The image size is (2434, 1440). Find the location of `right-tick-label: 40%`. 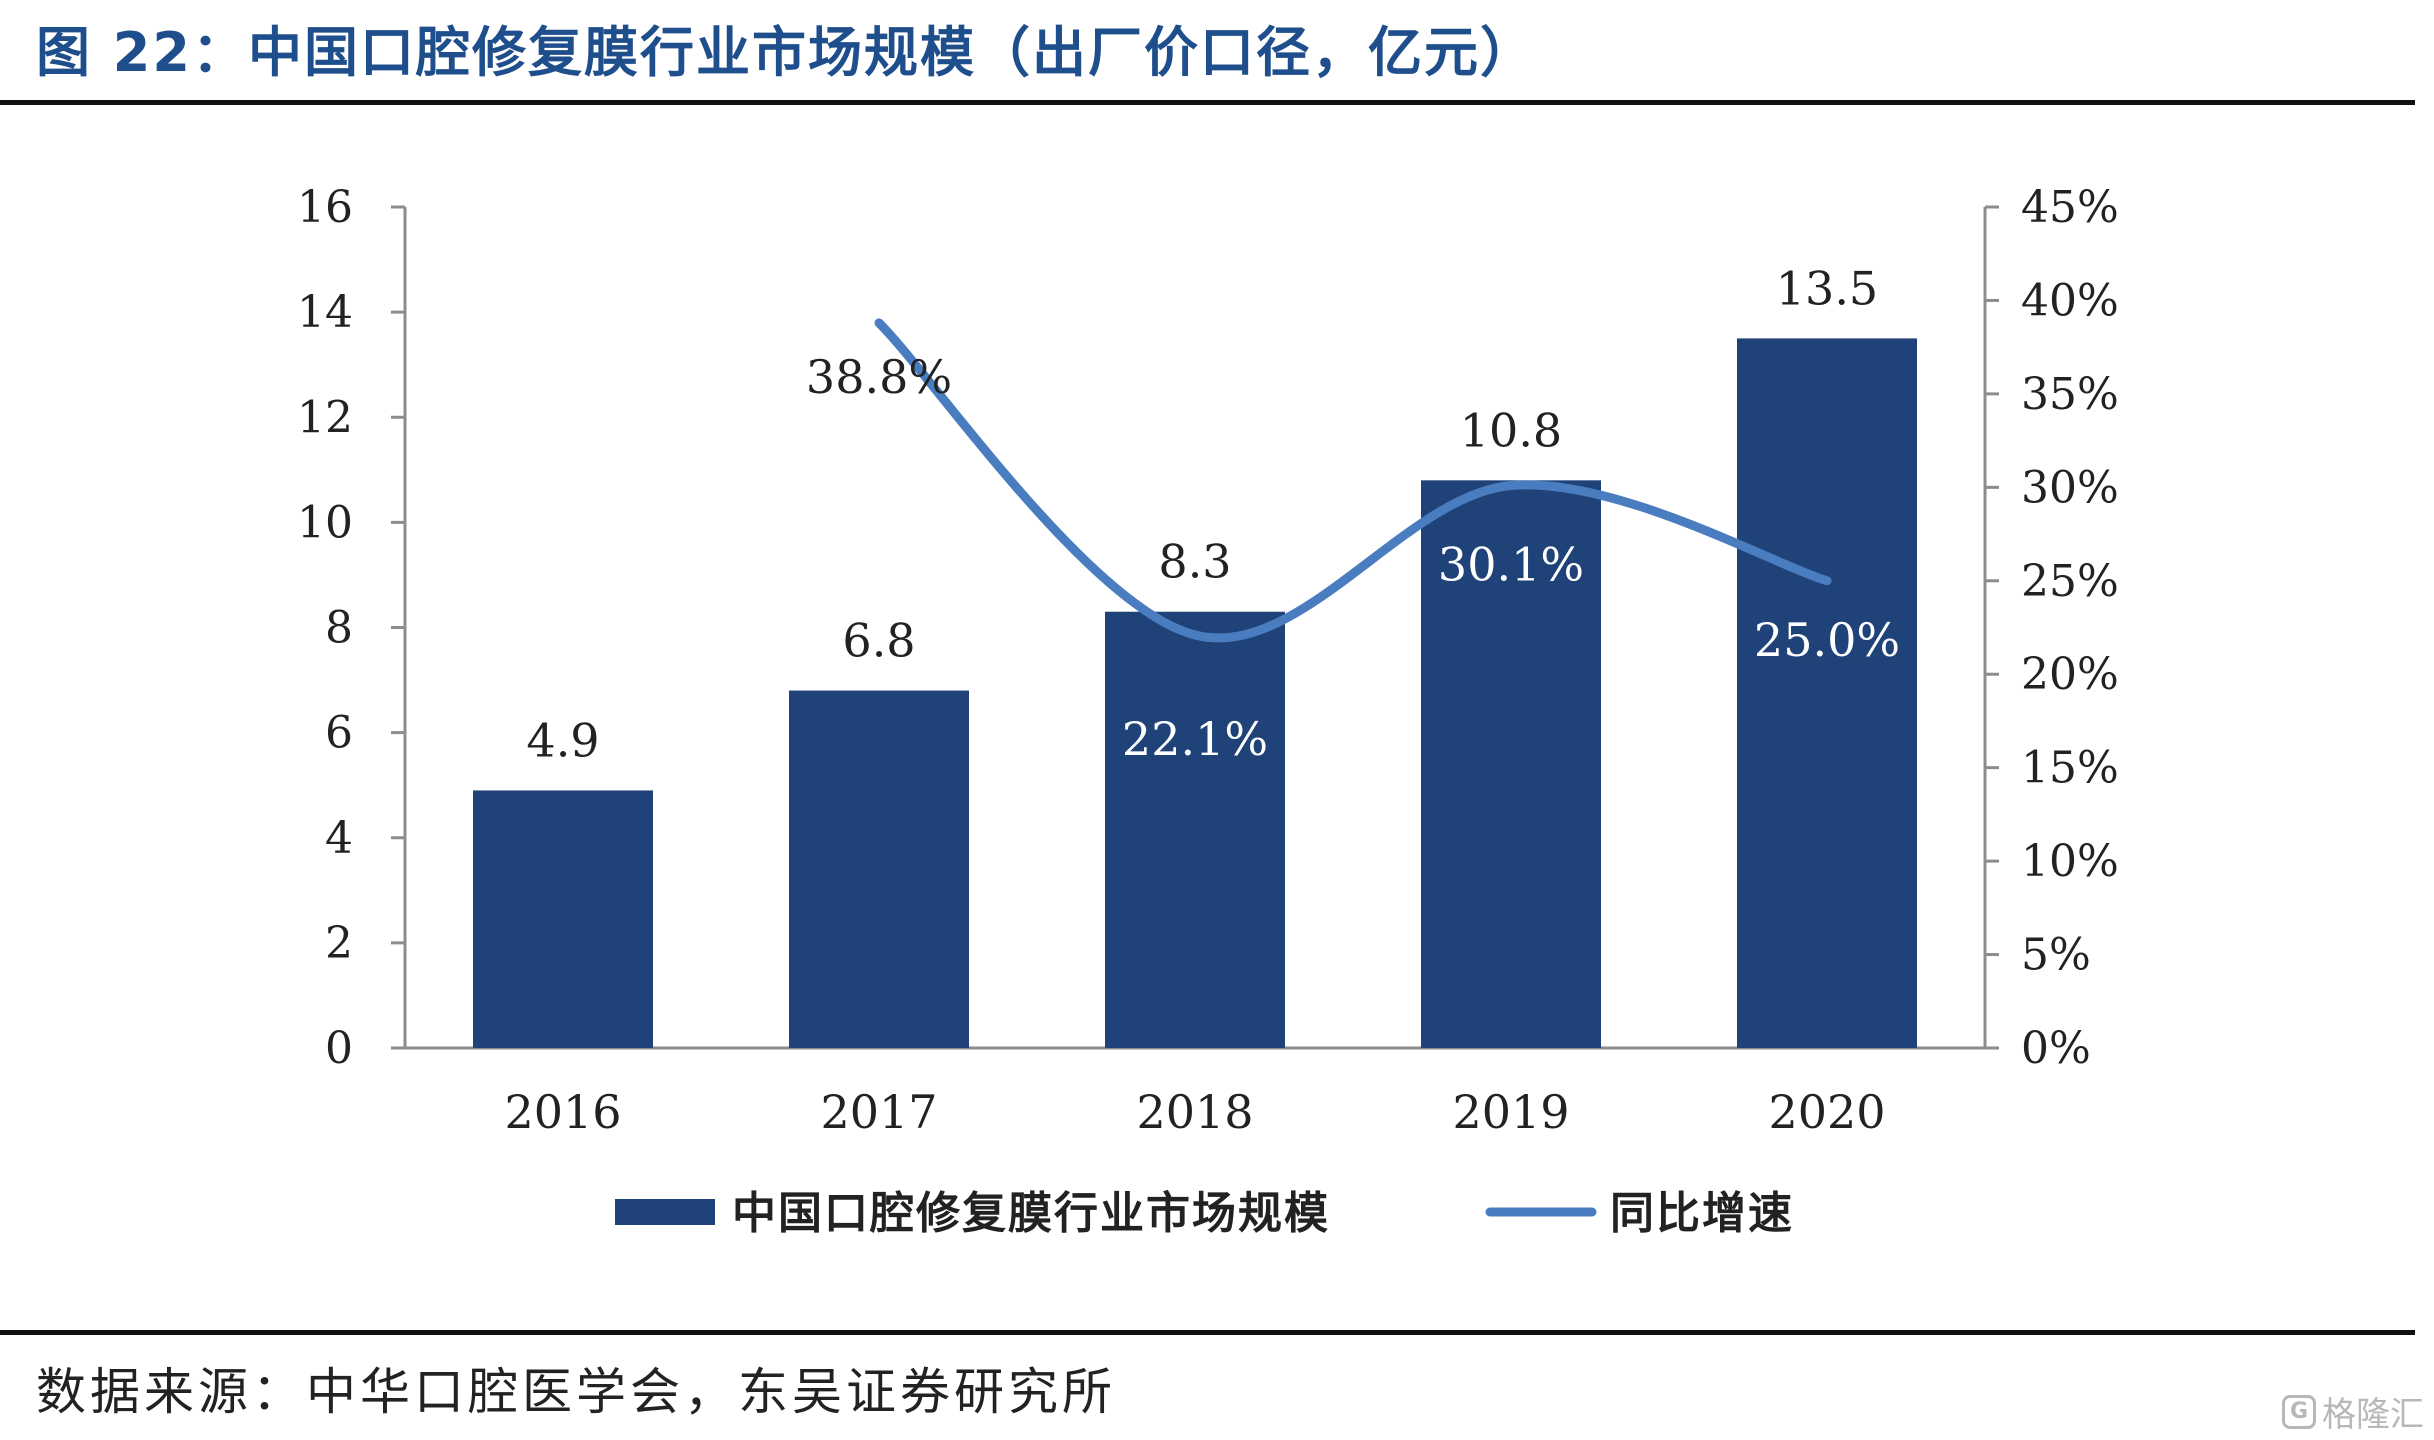

right-tick-label: 40% is located at coordinates (2070, 300).